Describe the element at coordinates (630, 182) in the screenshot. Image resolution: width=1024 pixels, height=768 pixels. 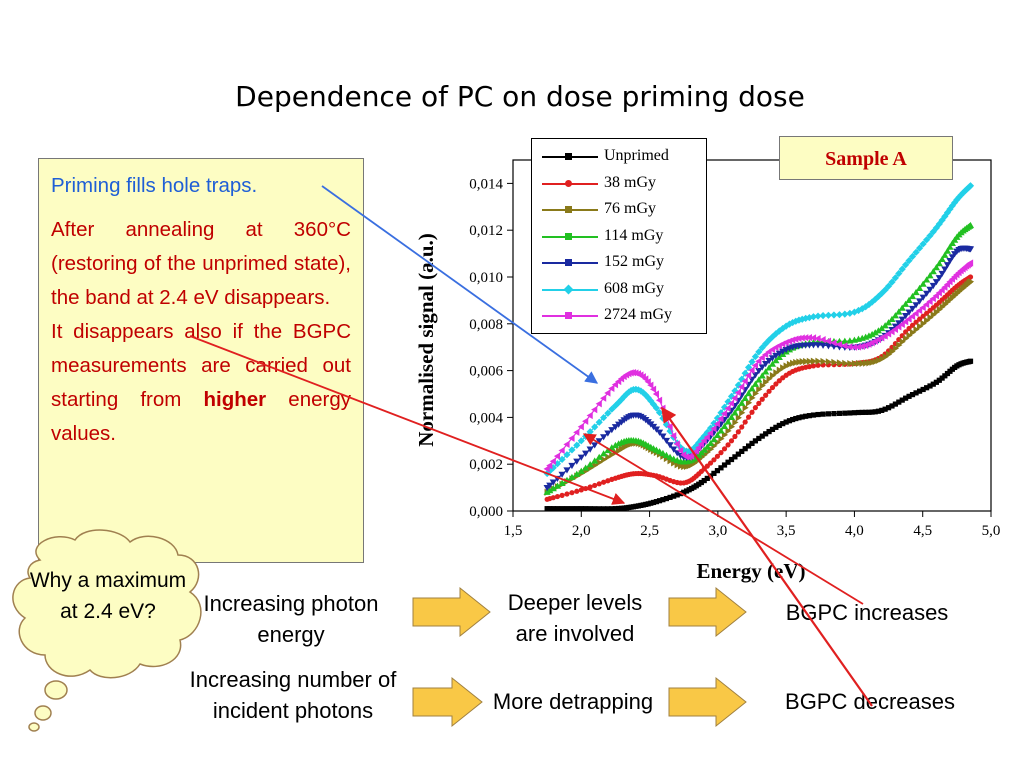
I see `legend-label: 38 mGy` at that location.